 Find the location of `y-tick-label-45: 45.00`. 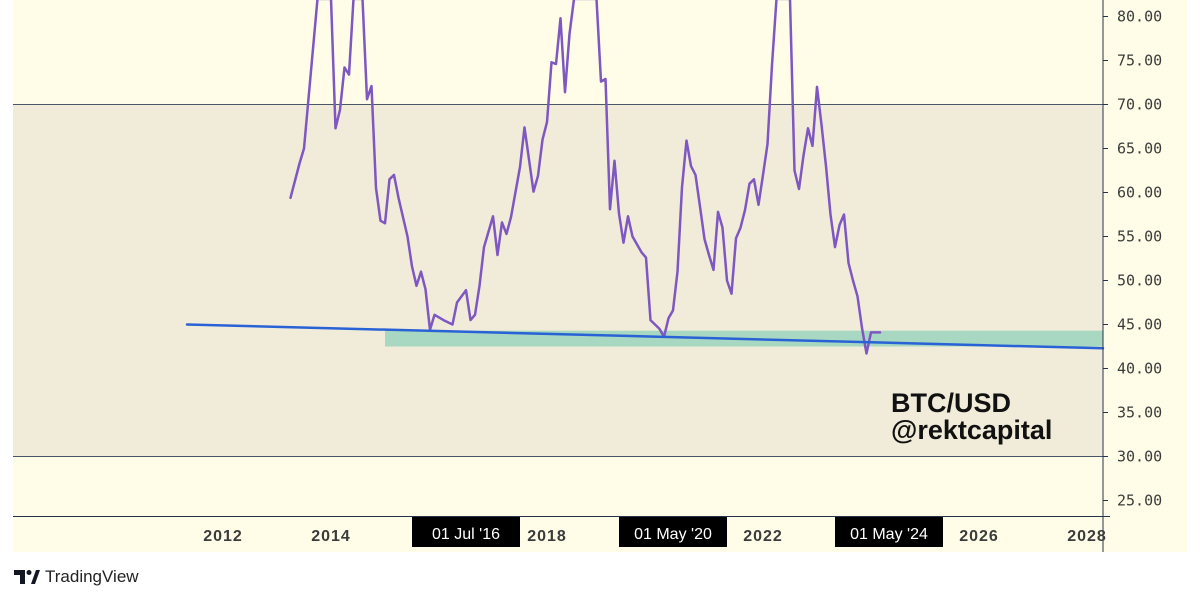

y-tick-label-45: 45.00 is located at coordinates (1139, 325).